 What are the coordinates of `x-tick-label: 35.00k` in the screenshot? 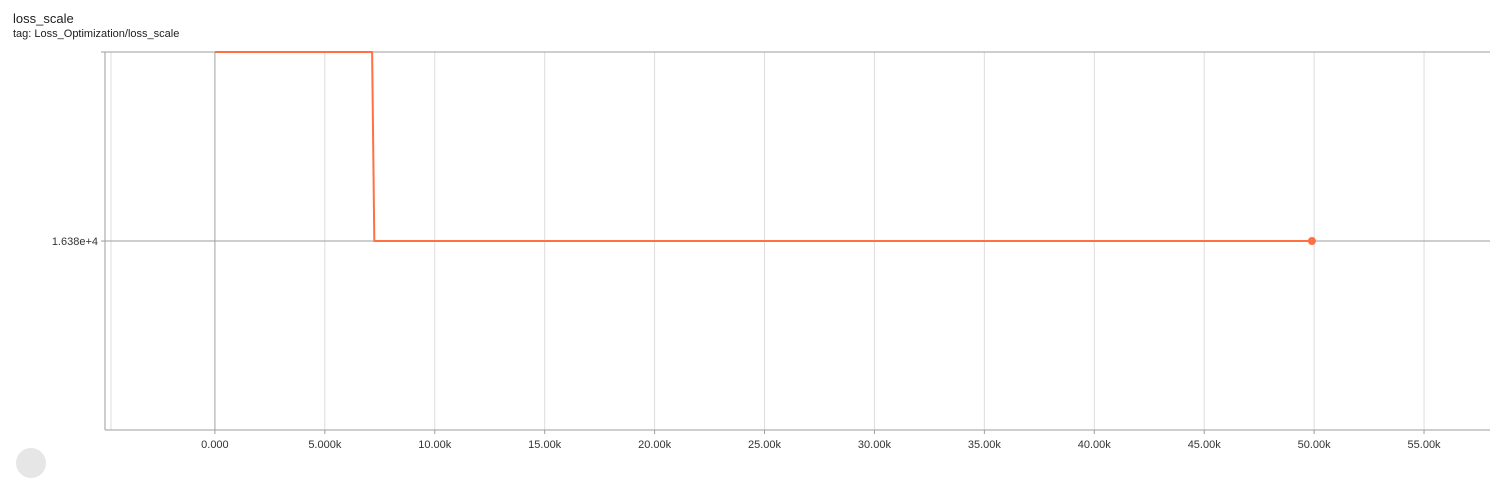 It's located at (985, 445).